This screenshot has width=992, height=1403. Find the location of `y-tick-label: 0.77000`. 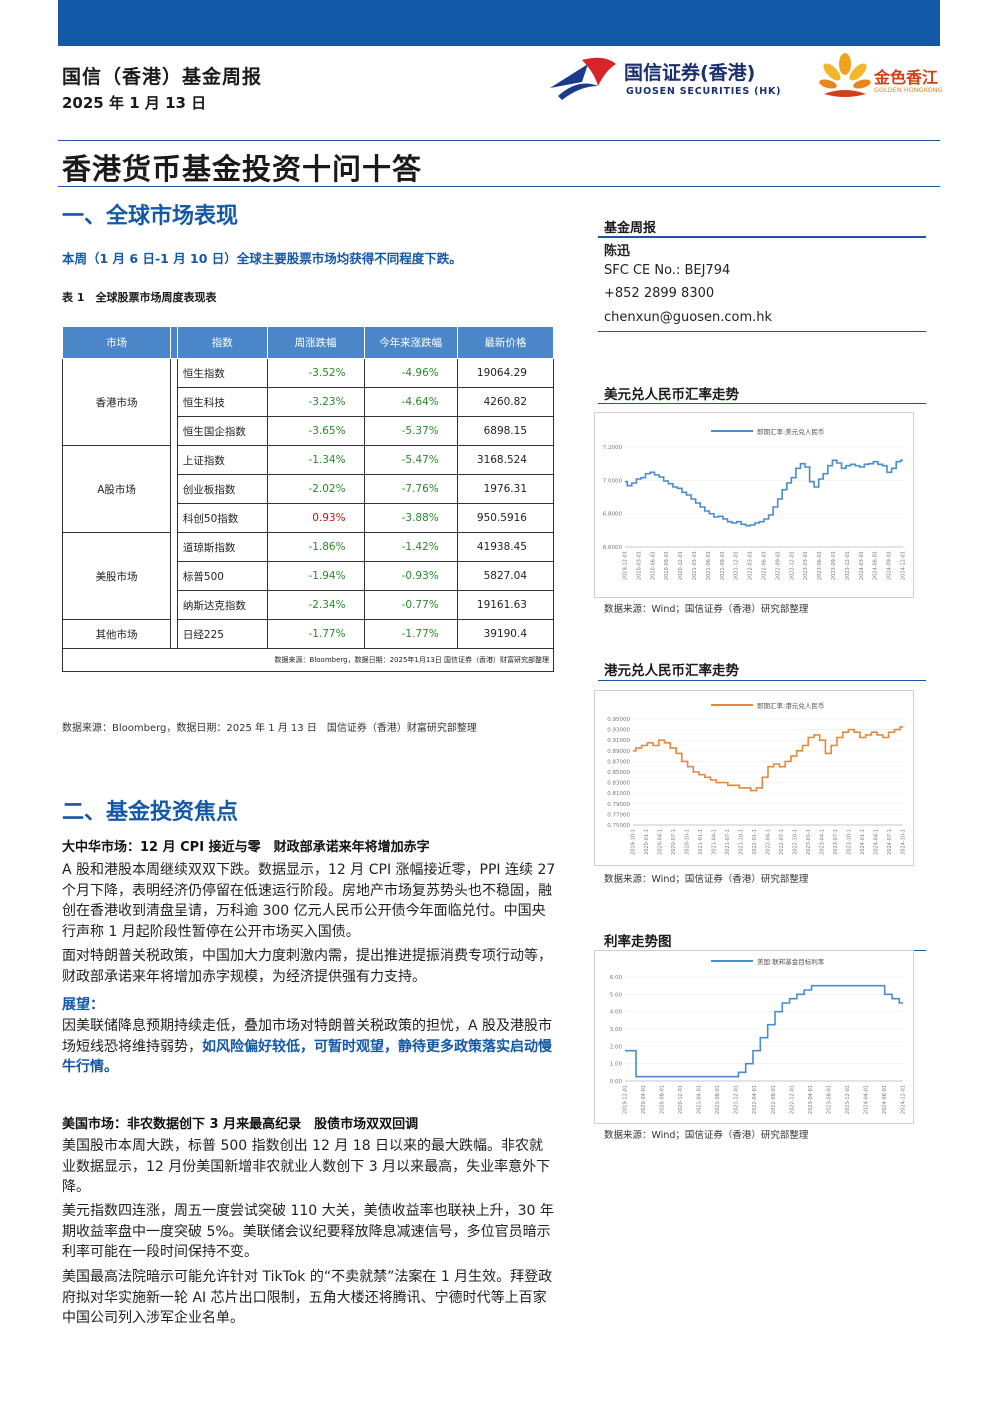

y-tick-label: 0.77000 is located at coordinates (618, 815).